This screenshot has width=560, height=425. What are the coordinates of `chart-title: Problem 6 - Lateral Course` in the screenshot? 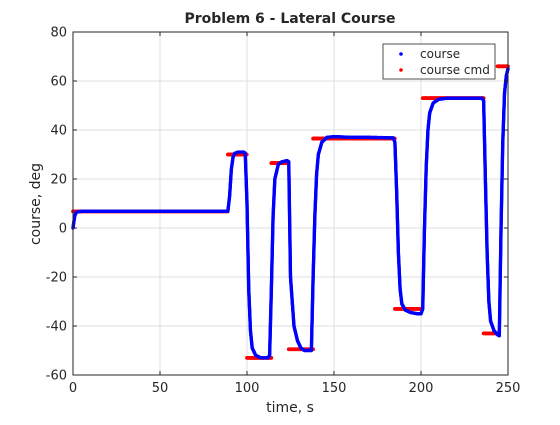 It's located at (289, 19).